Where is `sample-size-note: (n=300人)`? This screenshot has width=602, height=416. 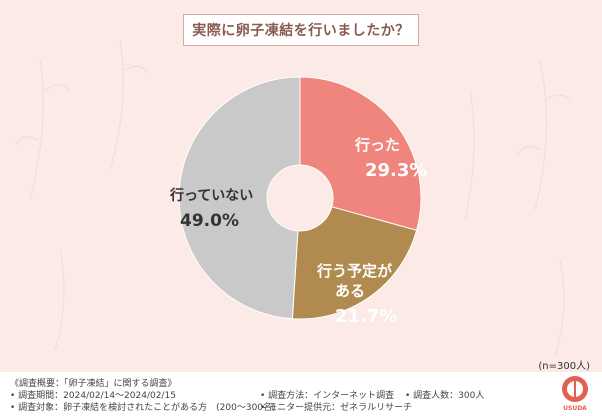
sample-size-note: (n=300人) is located at coordinates (564, 366).